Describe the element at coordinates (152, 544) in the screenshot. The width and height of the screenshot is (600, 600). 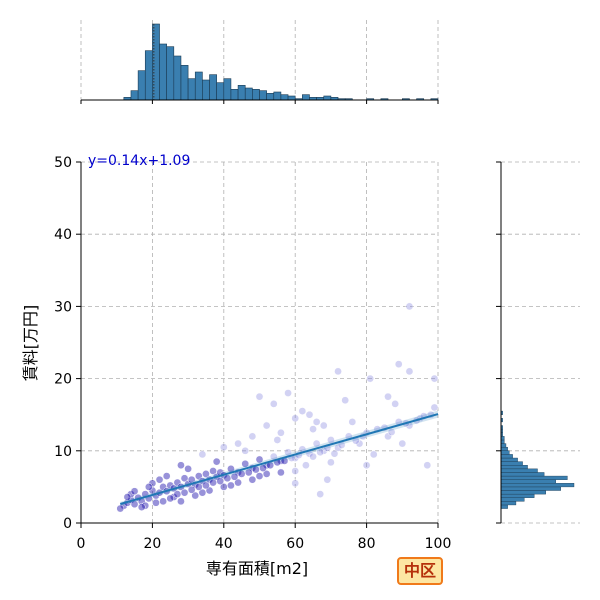
I see `x-tick-label: 20` at that location.